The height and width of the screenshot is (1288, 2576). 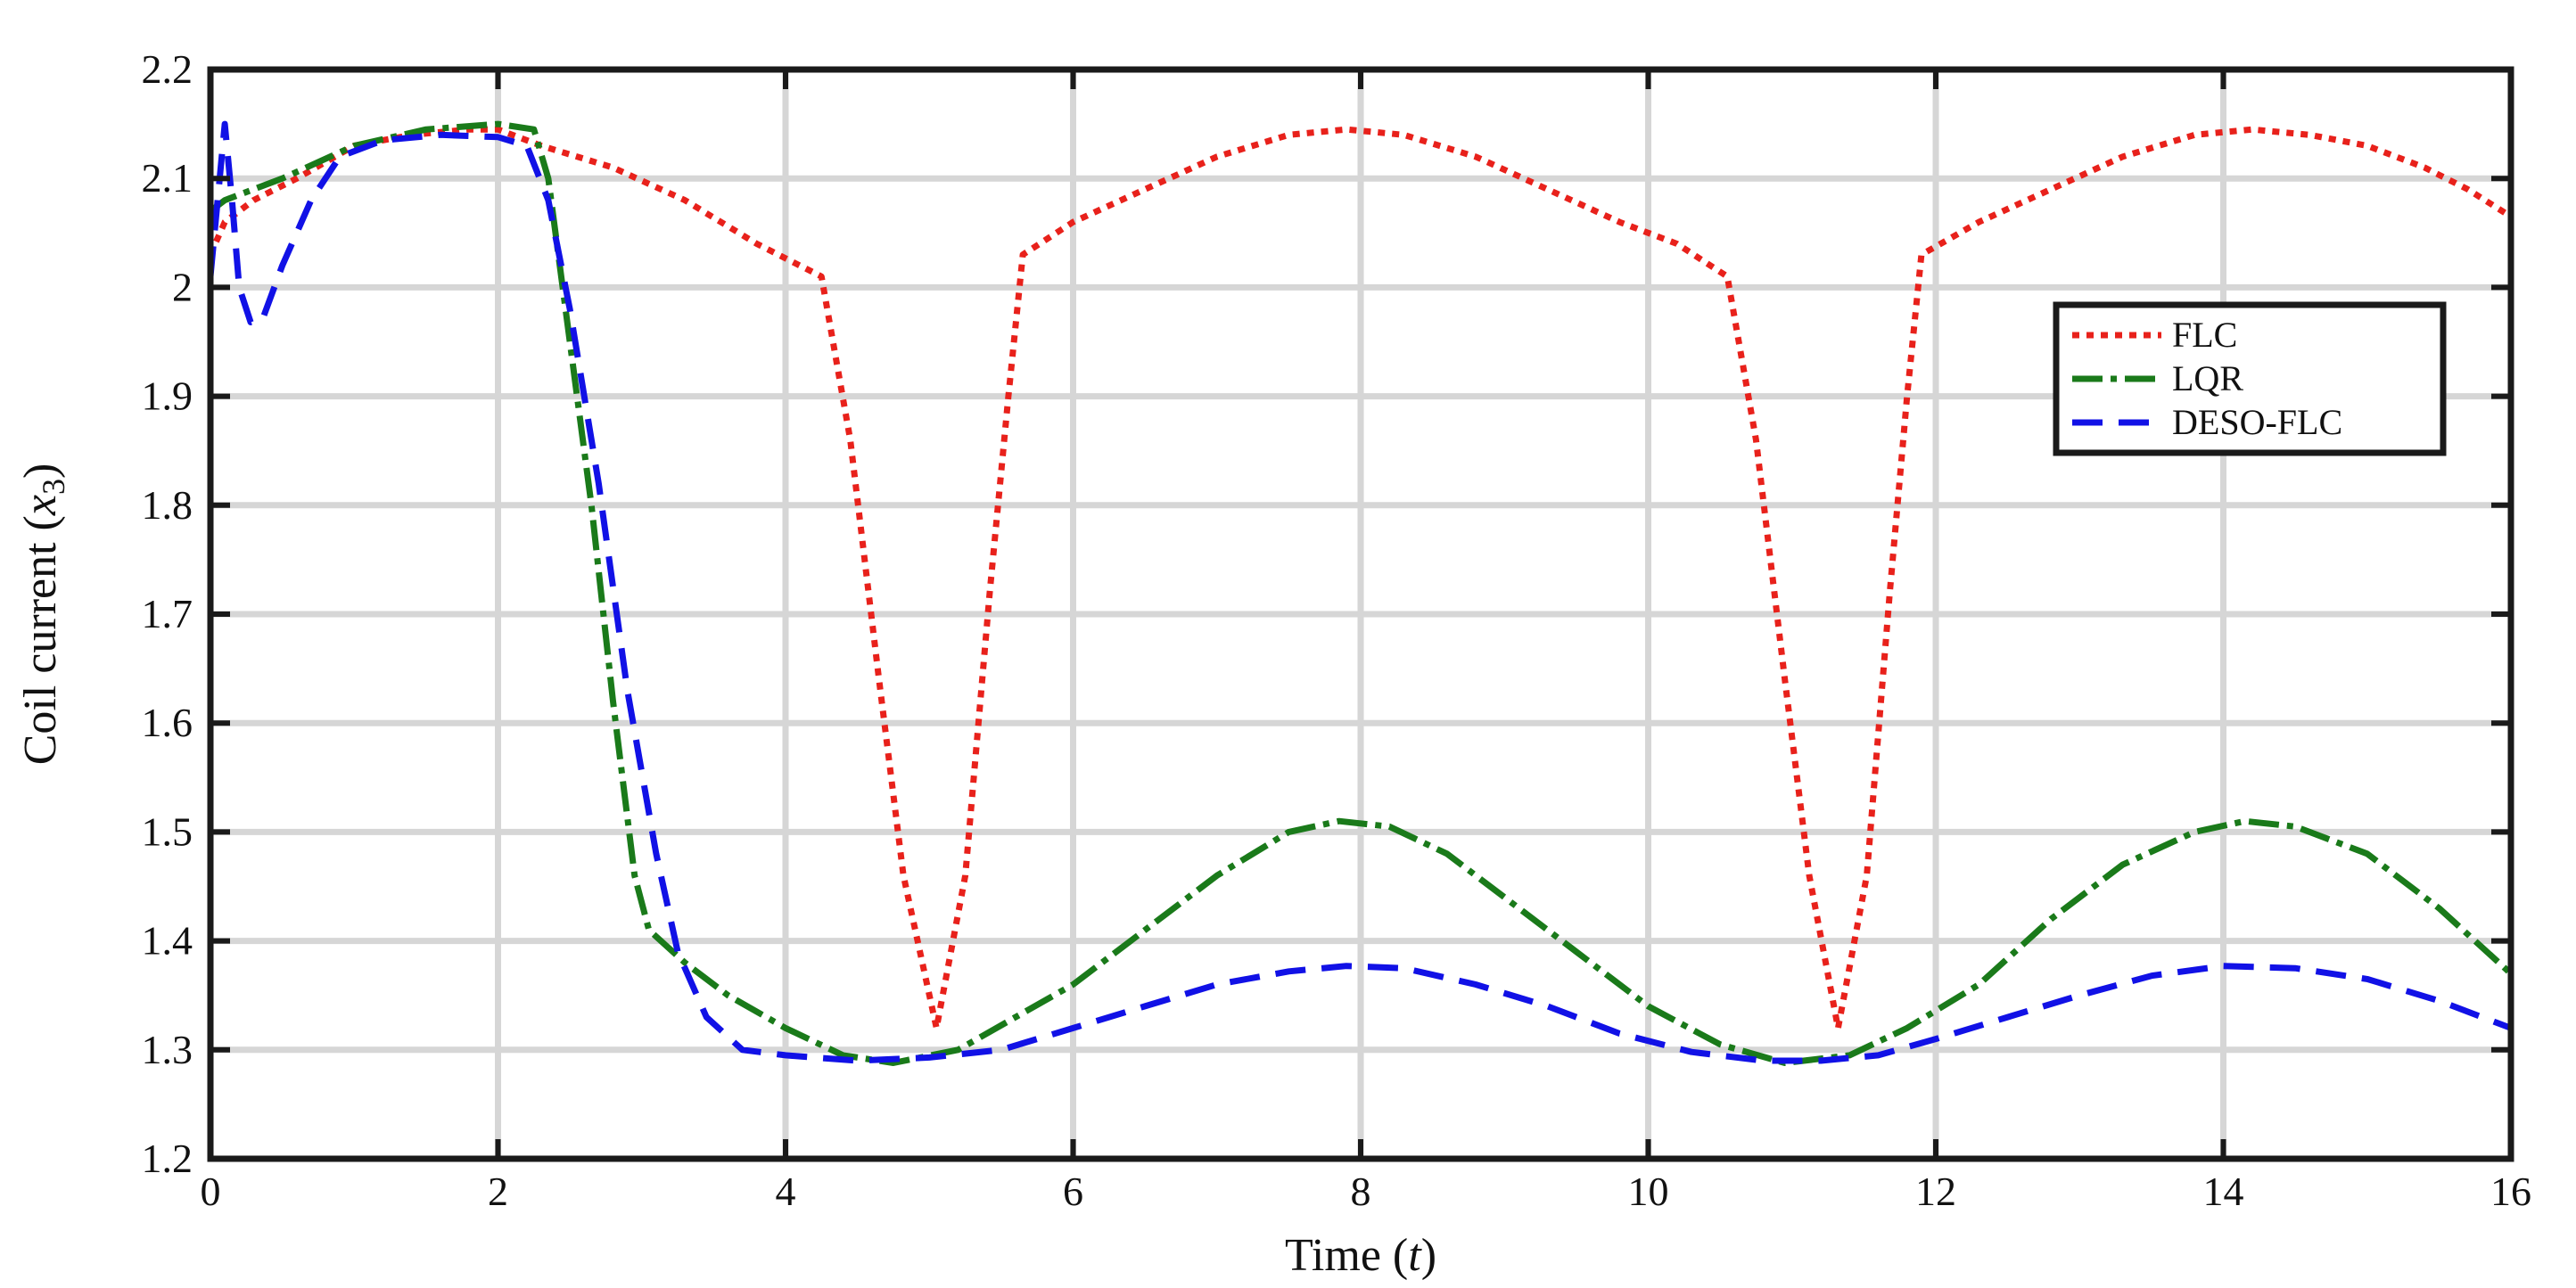 What do you see at coordinates (1935, 1192) in the screenshot?
I see `x-tick-label-6: 12` at bounding box center [1935, 1192].